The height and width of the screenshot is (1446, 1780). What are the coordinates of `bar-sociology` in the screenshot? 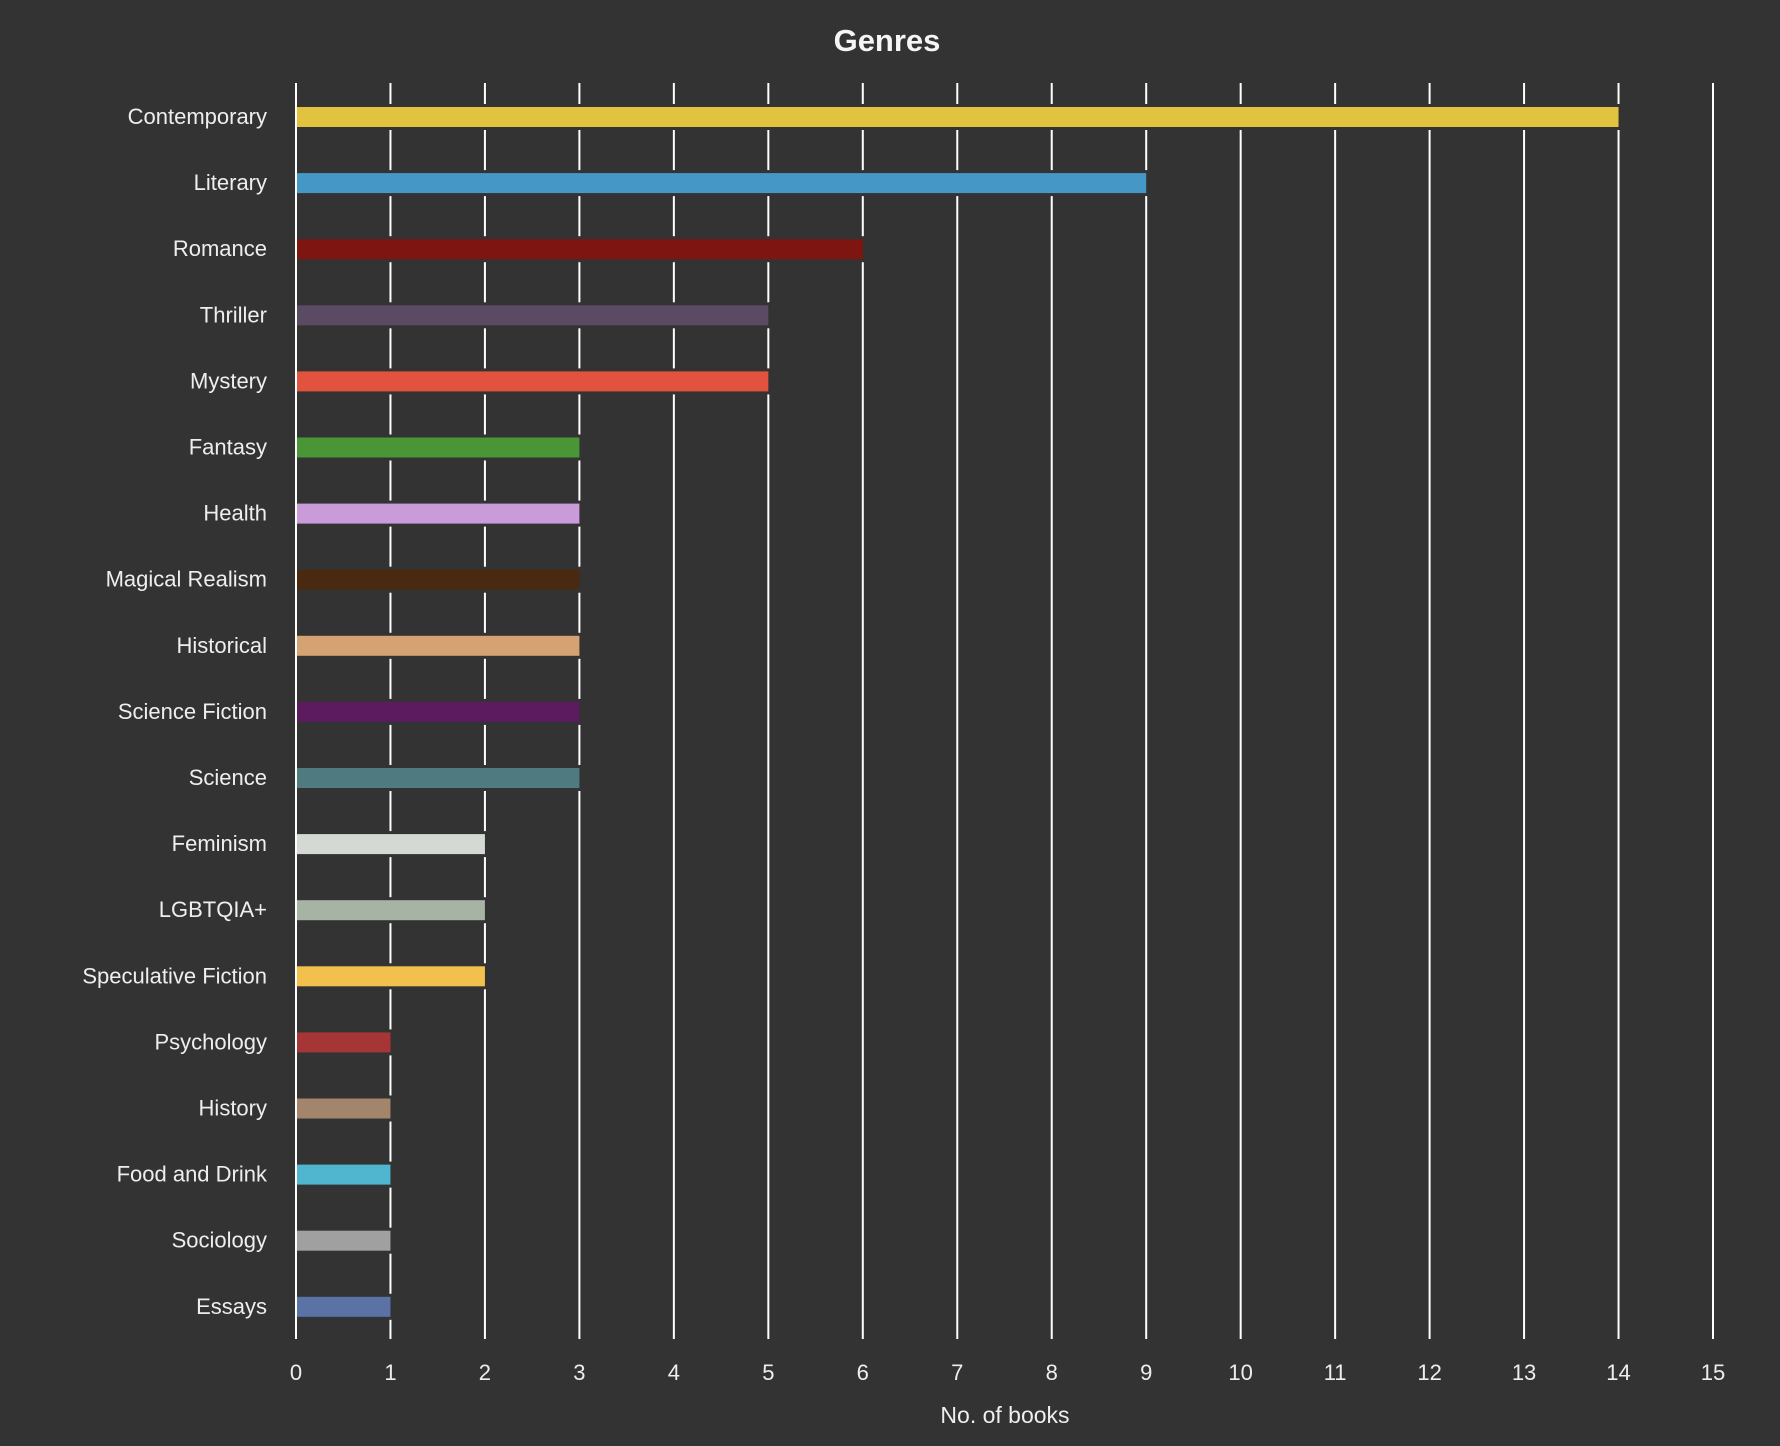 It's located at (343, 1240).